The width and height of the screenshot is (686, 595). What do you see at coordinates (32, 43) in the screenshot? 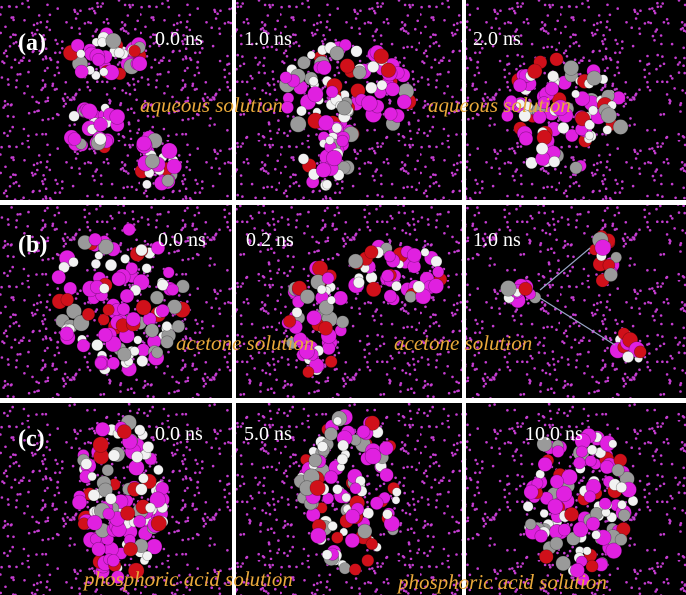
I see `row-label: (a)` at bounding box center [32, 43].